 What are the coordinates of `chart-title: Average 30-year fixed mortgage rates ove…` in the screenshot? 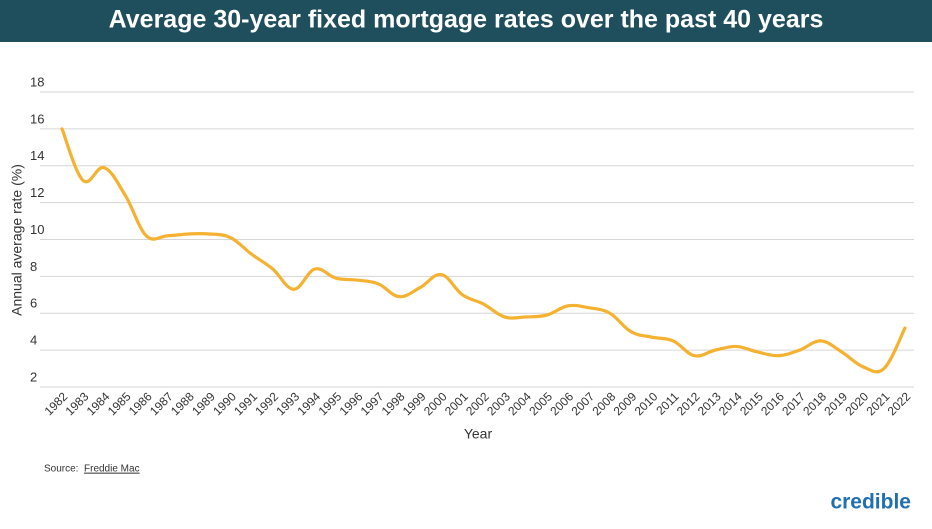 It's located at (466, 20).